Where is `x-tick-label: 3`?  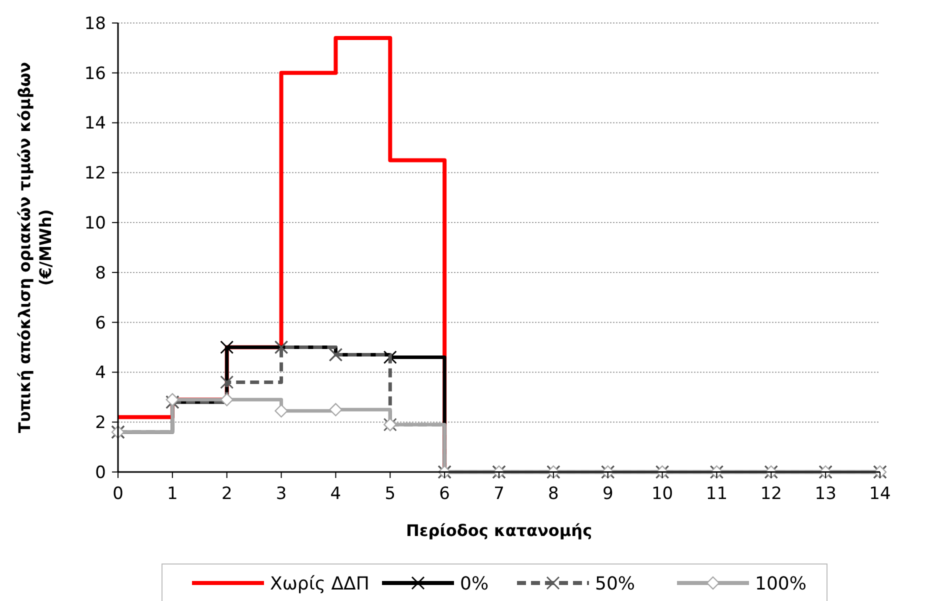 x-tick-label: 3 is located at coordinates (281, 494).